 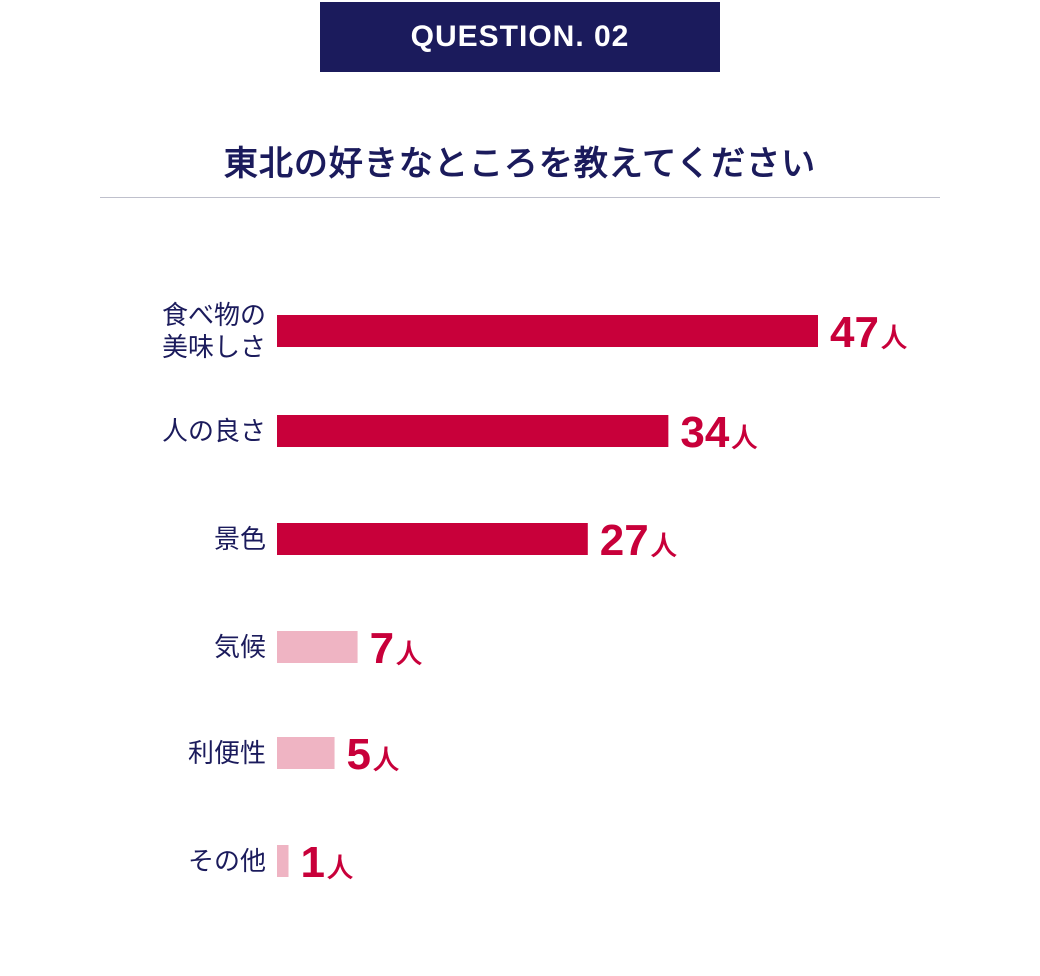 I want to click on question-badge-label: QUESTION. 02, so click(x=520, y=36).